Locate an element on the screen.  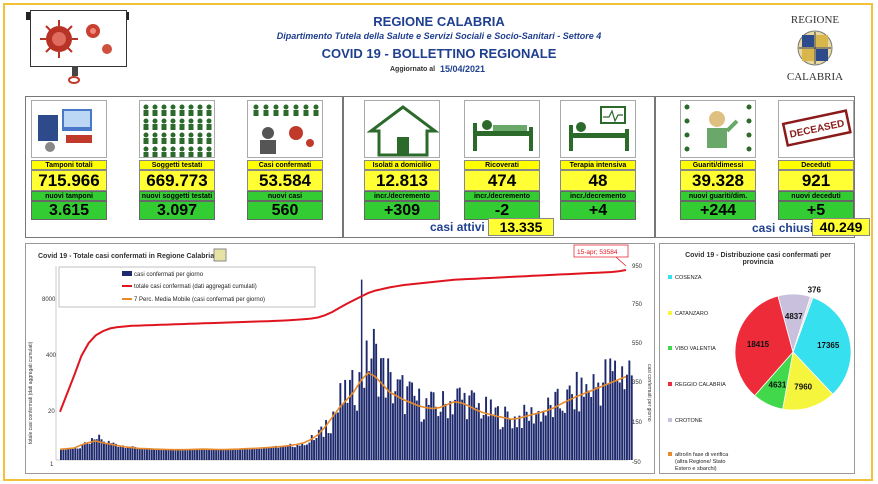
closed-cases-value: 40.249 is located at coordinates (841, 227).